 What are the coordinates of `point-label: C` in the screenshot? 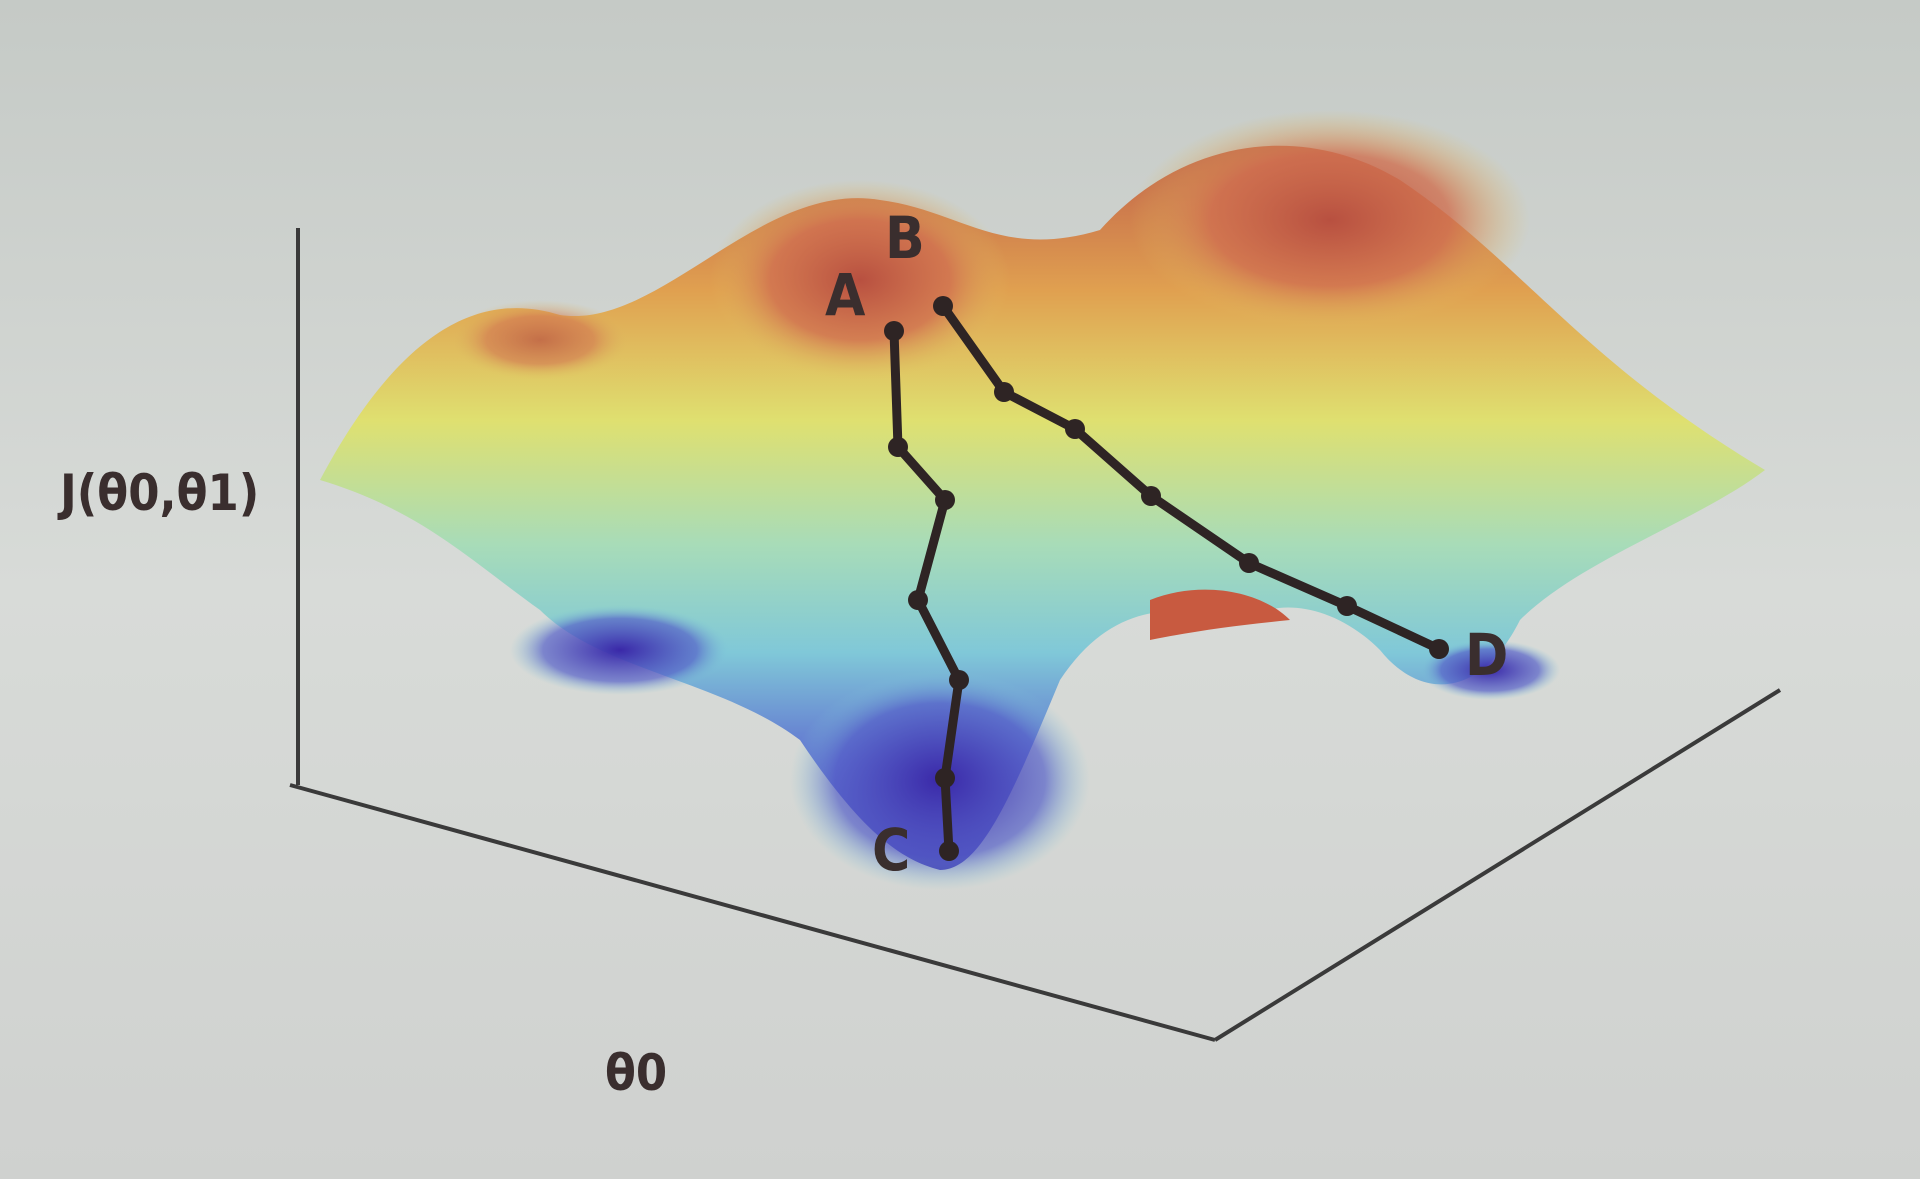 It's located at (891, 850).